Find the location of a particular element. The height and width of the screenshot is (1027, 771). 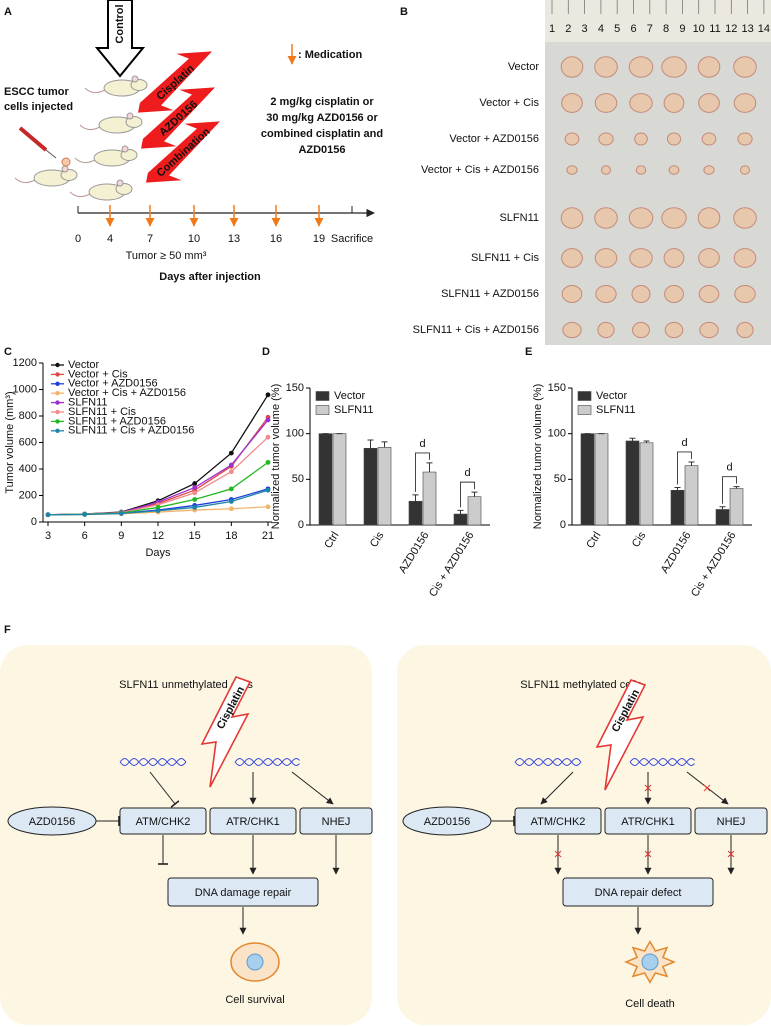

y-axis-label: Tumor volume (mm³) is located at coordinates (10, 442).